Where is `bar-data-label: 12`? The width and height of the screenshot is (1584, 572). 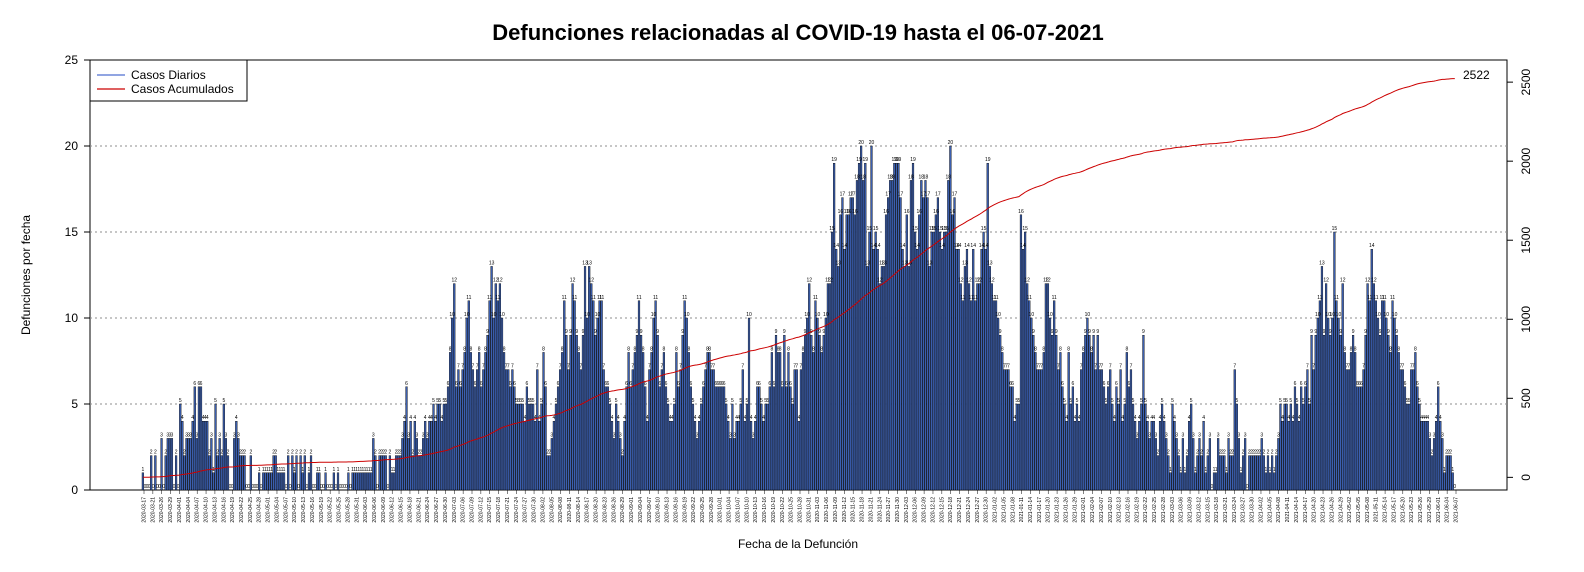 bar-data-label: 12 is located at coordinates (980, 281).